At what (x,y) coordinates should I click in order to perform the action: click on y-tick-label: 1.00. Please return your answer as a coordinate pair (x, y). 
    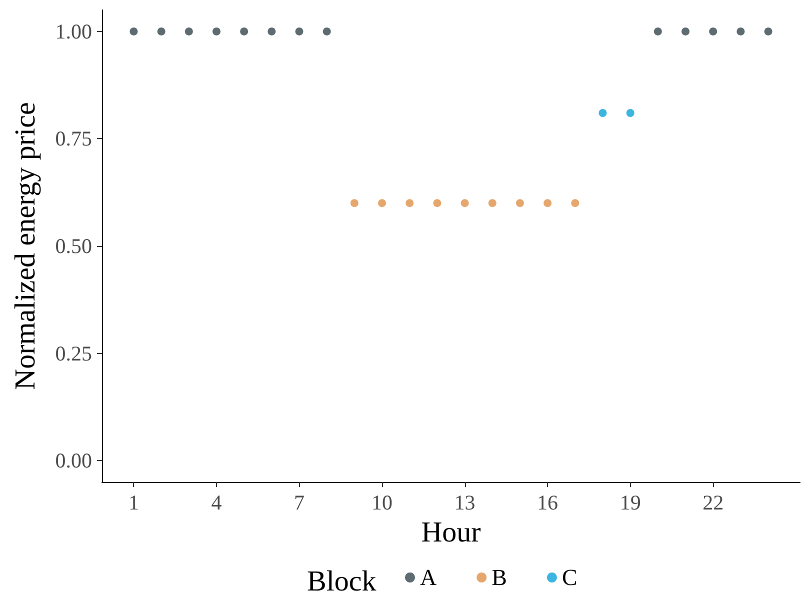
    Looking at the image, I should click on (73, 31).